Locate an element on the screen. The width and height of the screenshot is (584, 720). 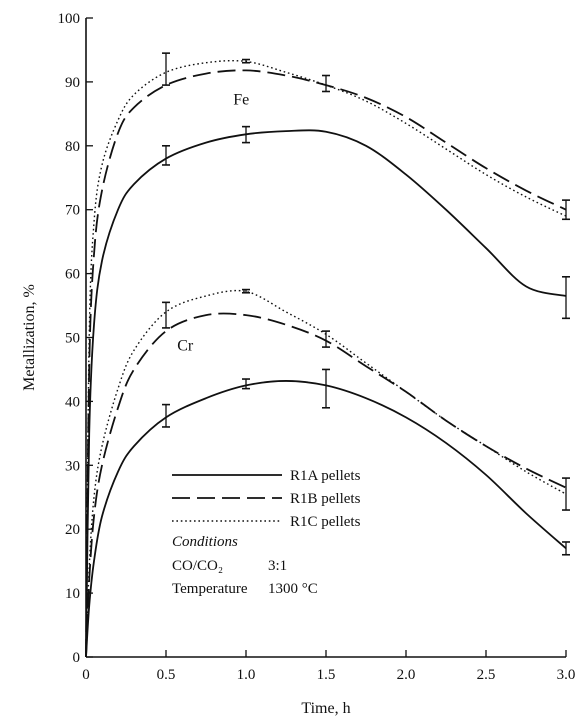
y-tick-label: 10 is located at coordinates (72, 594).